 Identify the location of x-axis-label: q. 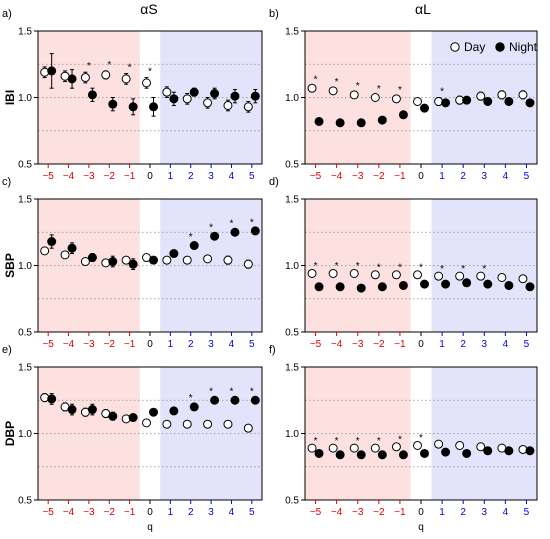
(150, 527).